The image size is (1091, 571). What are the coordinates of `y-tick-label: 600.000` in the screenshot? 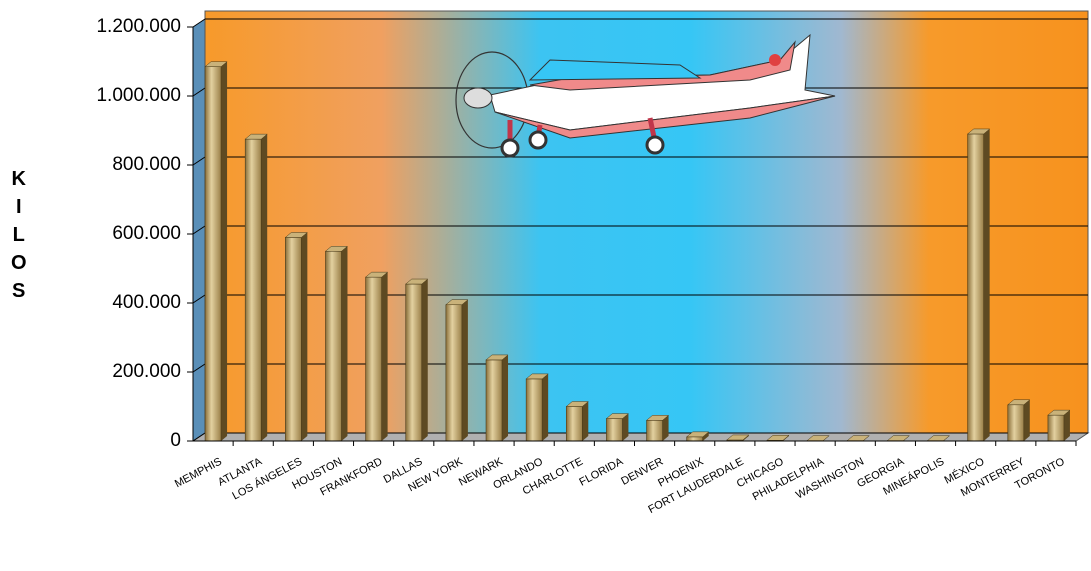 It's located at (146, 233).